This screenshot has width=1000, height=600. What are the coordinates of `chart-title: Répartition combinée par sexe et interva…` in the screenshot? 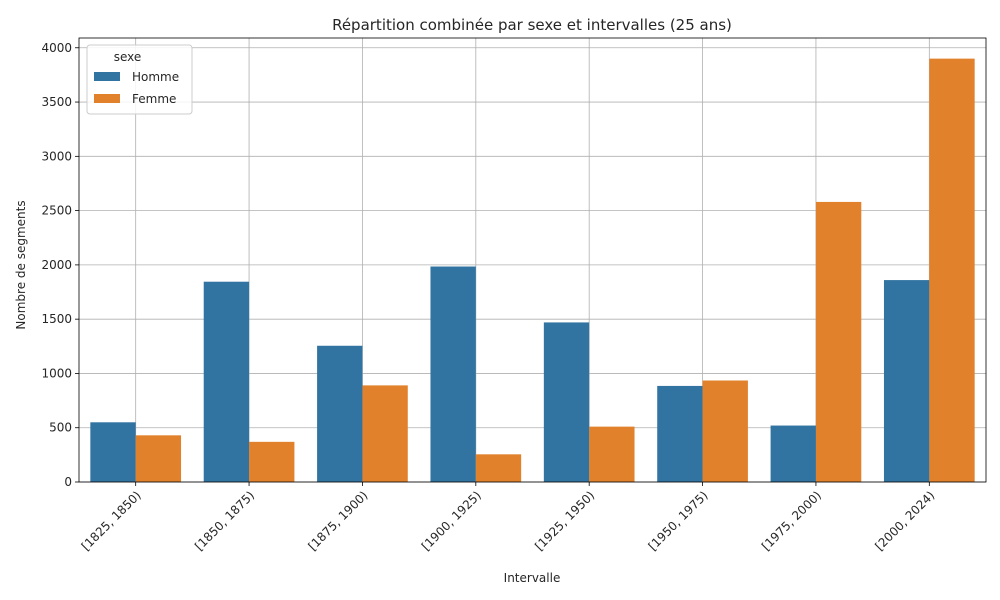 It's located at (532, 25).